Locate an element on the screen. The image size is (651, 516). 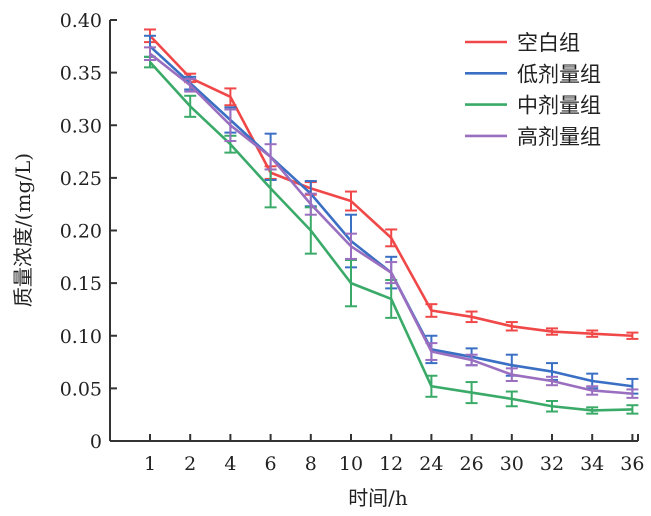
y-tick-label: 0.10 is located at coordinates (81, 337).